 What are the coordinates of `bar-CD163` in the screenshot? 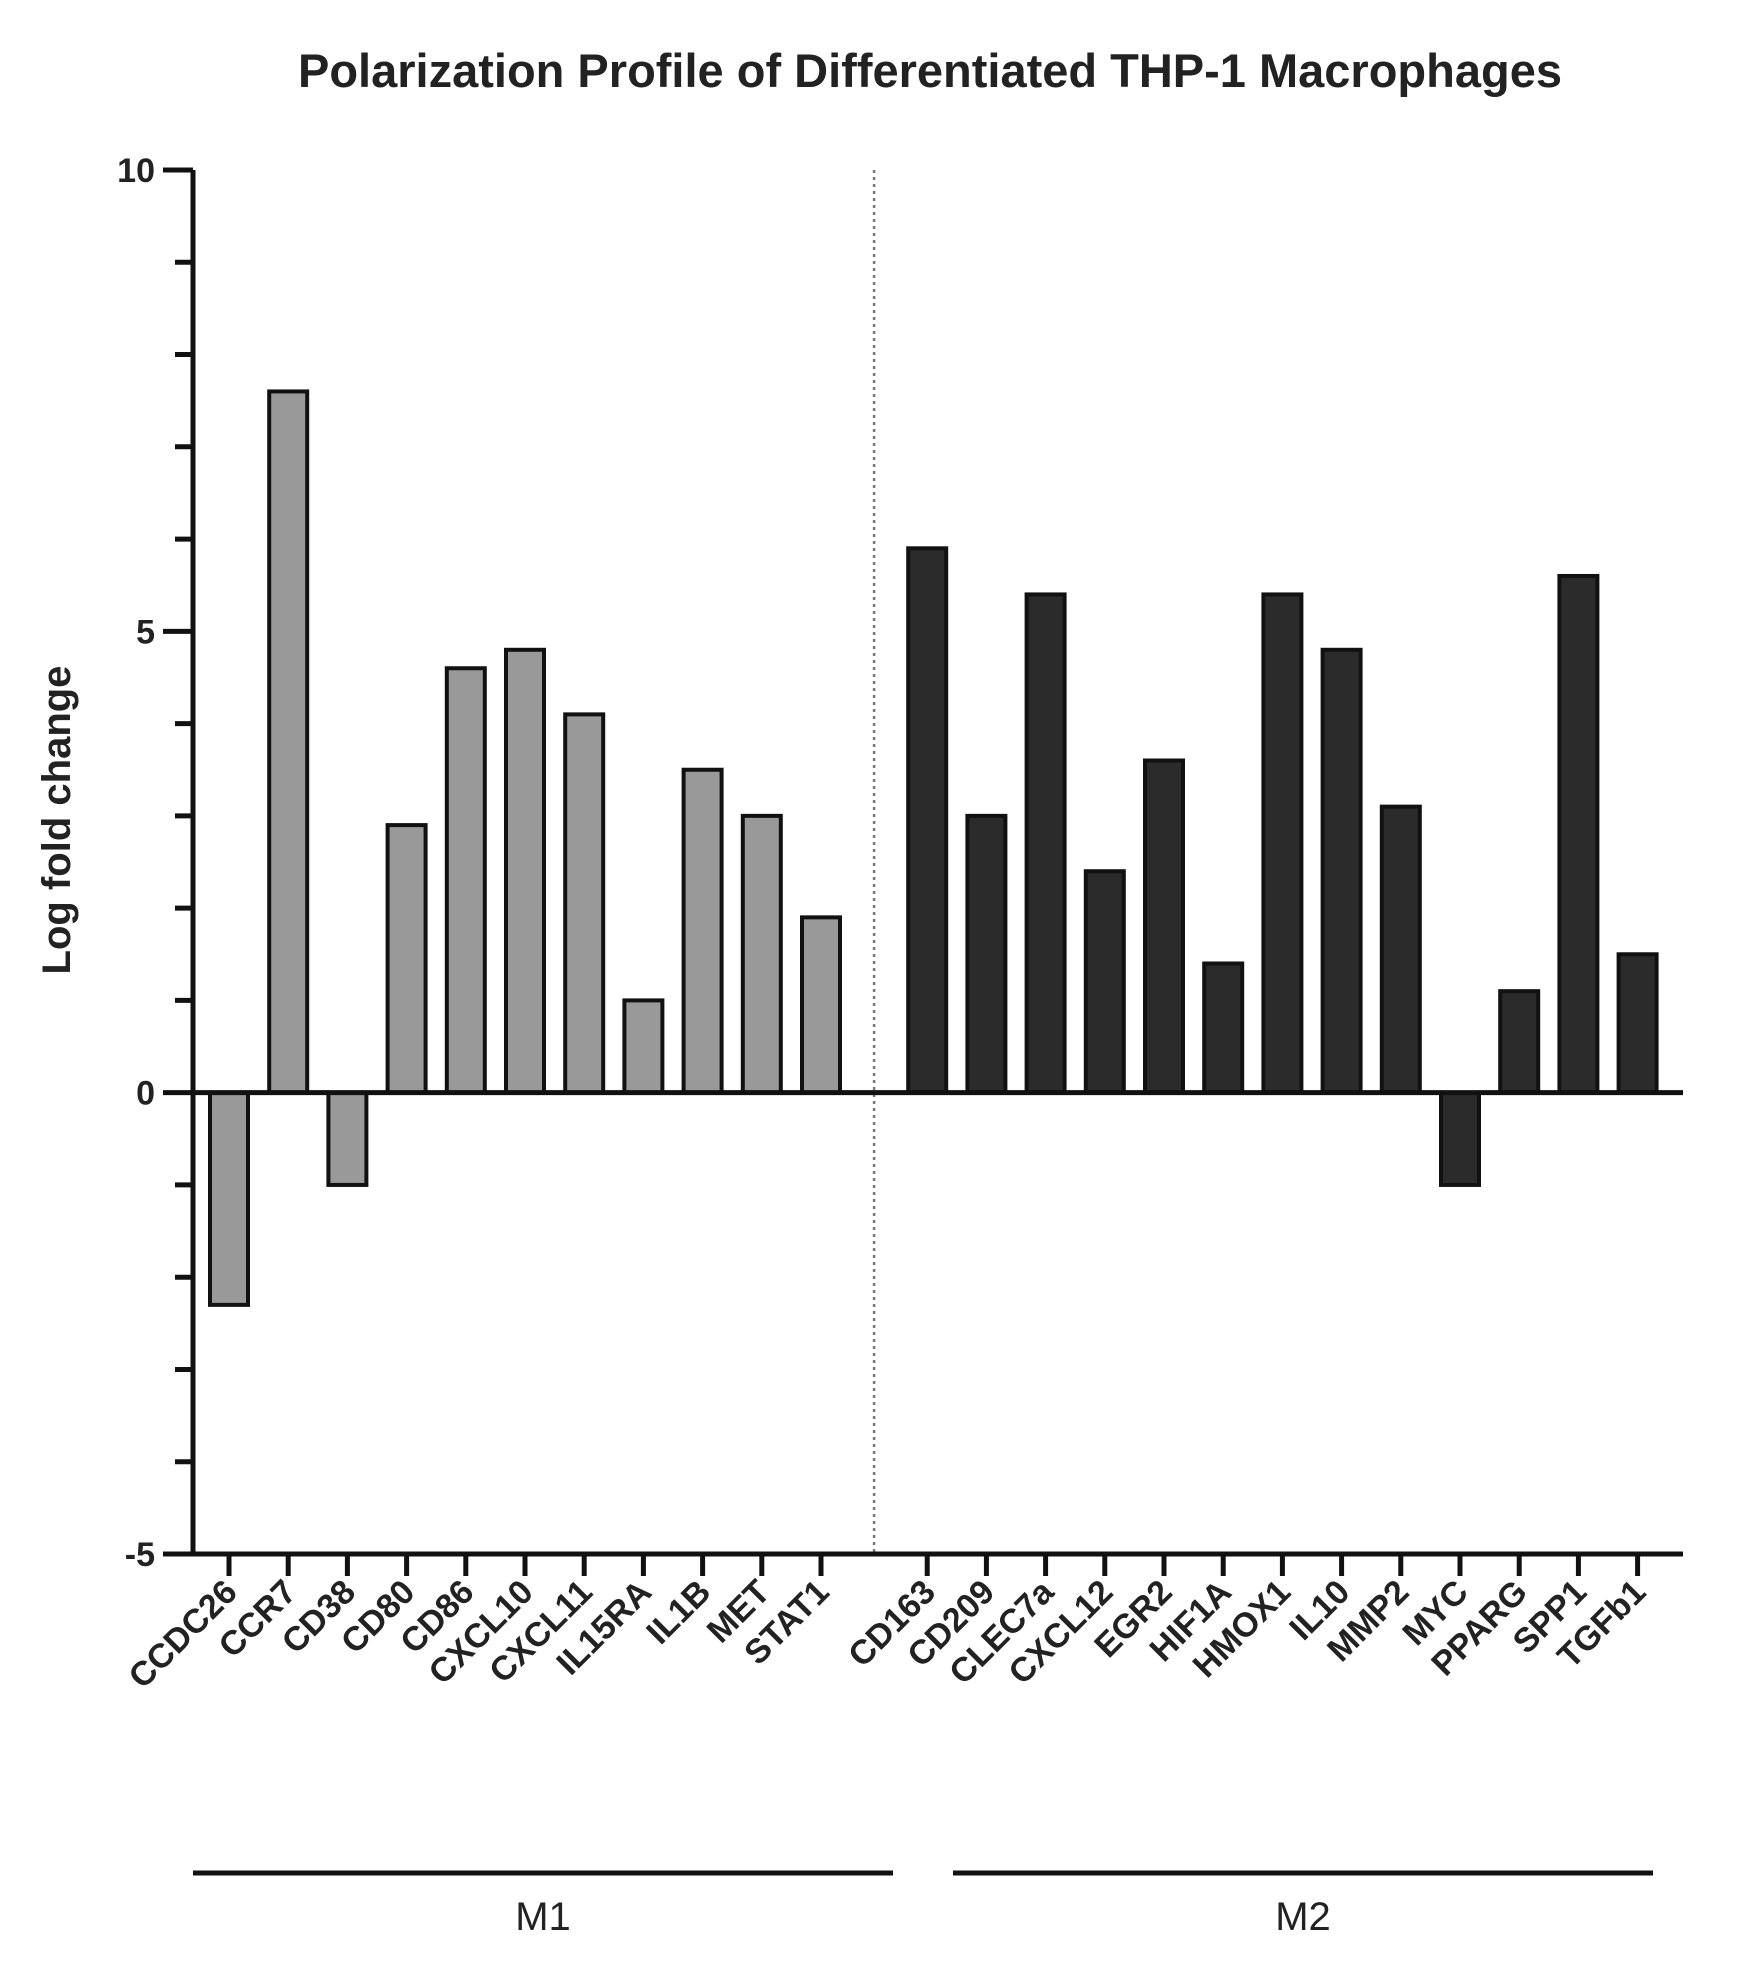 It's located at (927, 820).